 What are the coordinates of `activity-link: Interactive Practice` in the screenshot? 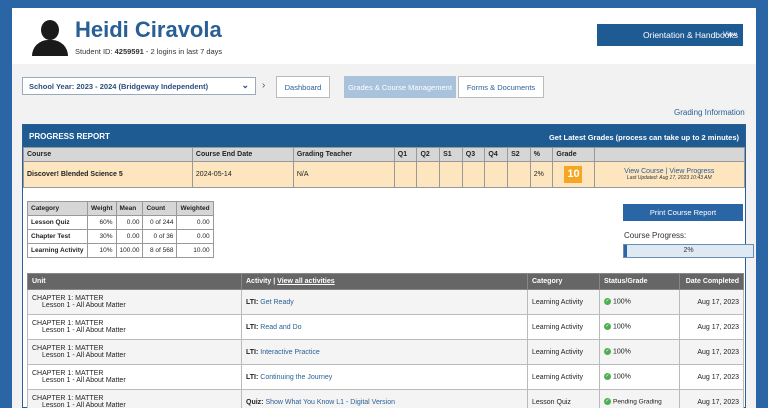 It's located at (290, 352).